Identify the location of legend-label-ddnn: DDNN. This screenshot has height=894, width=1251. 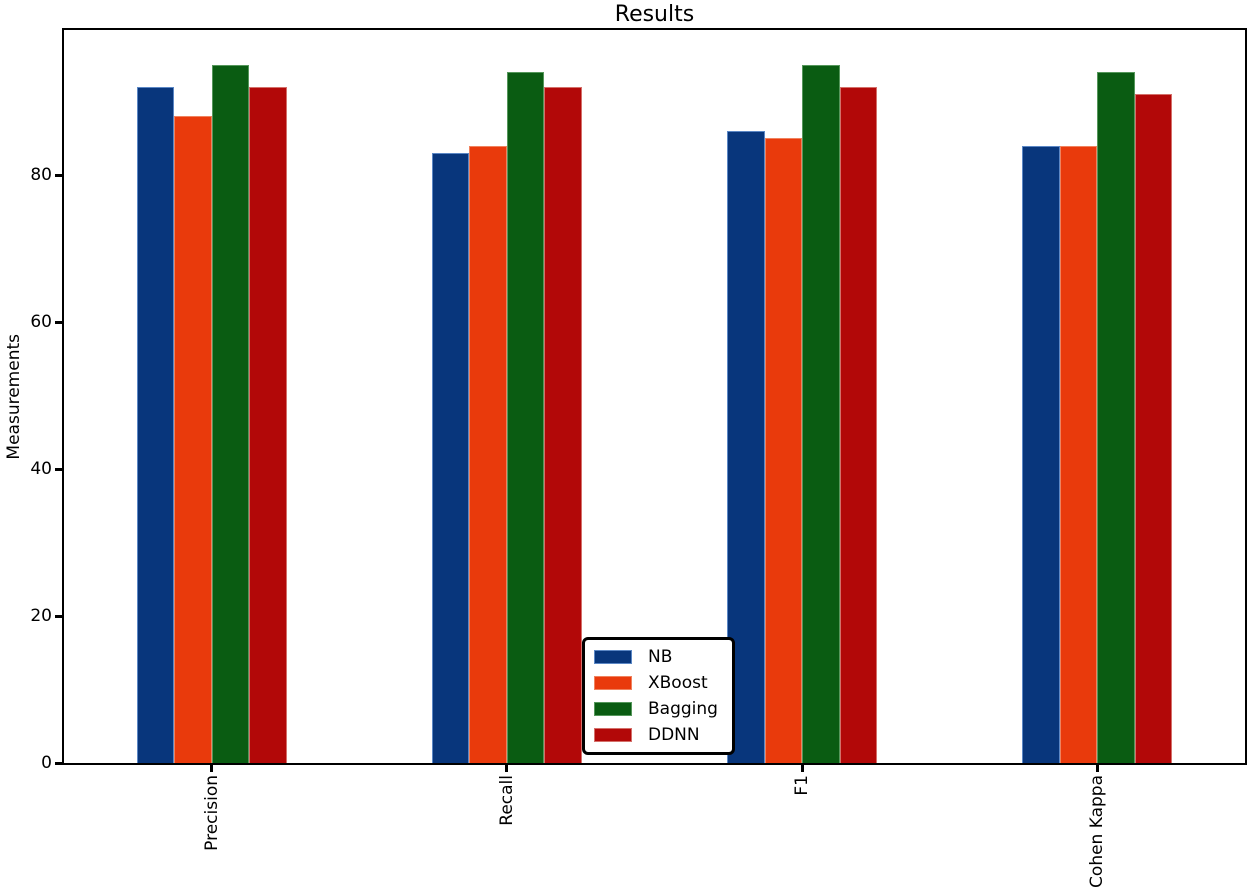
(674, 735).